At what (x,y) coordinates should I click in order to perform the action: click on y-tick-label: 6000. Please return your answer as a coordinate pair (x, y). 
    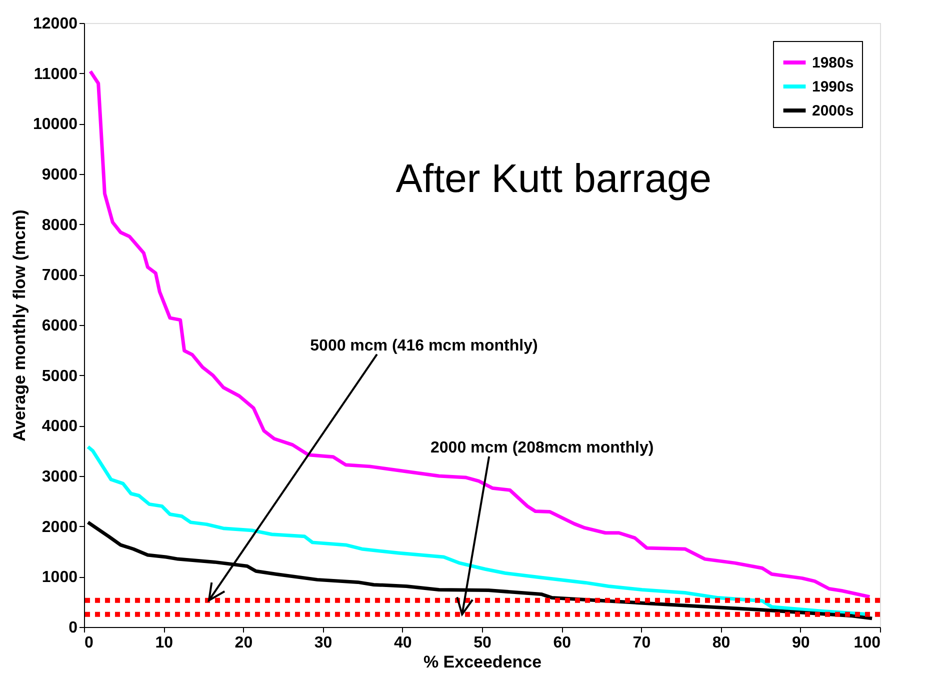
    Looking at the image, I should click on (60, 326).